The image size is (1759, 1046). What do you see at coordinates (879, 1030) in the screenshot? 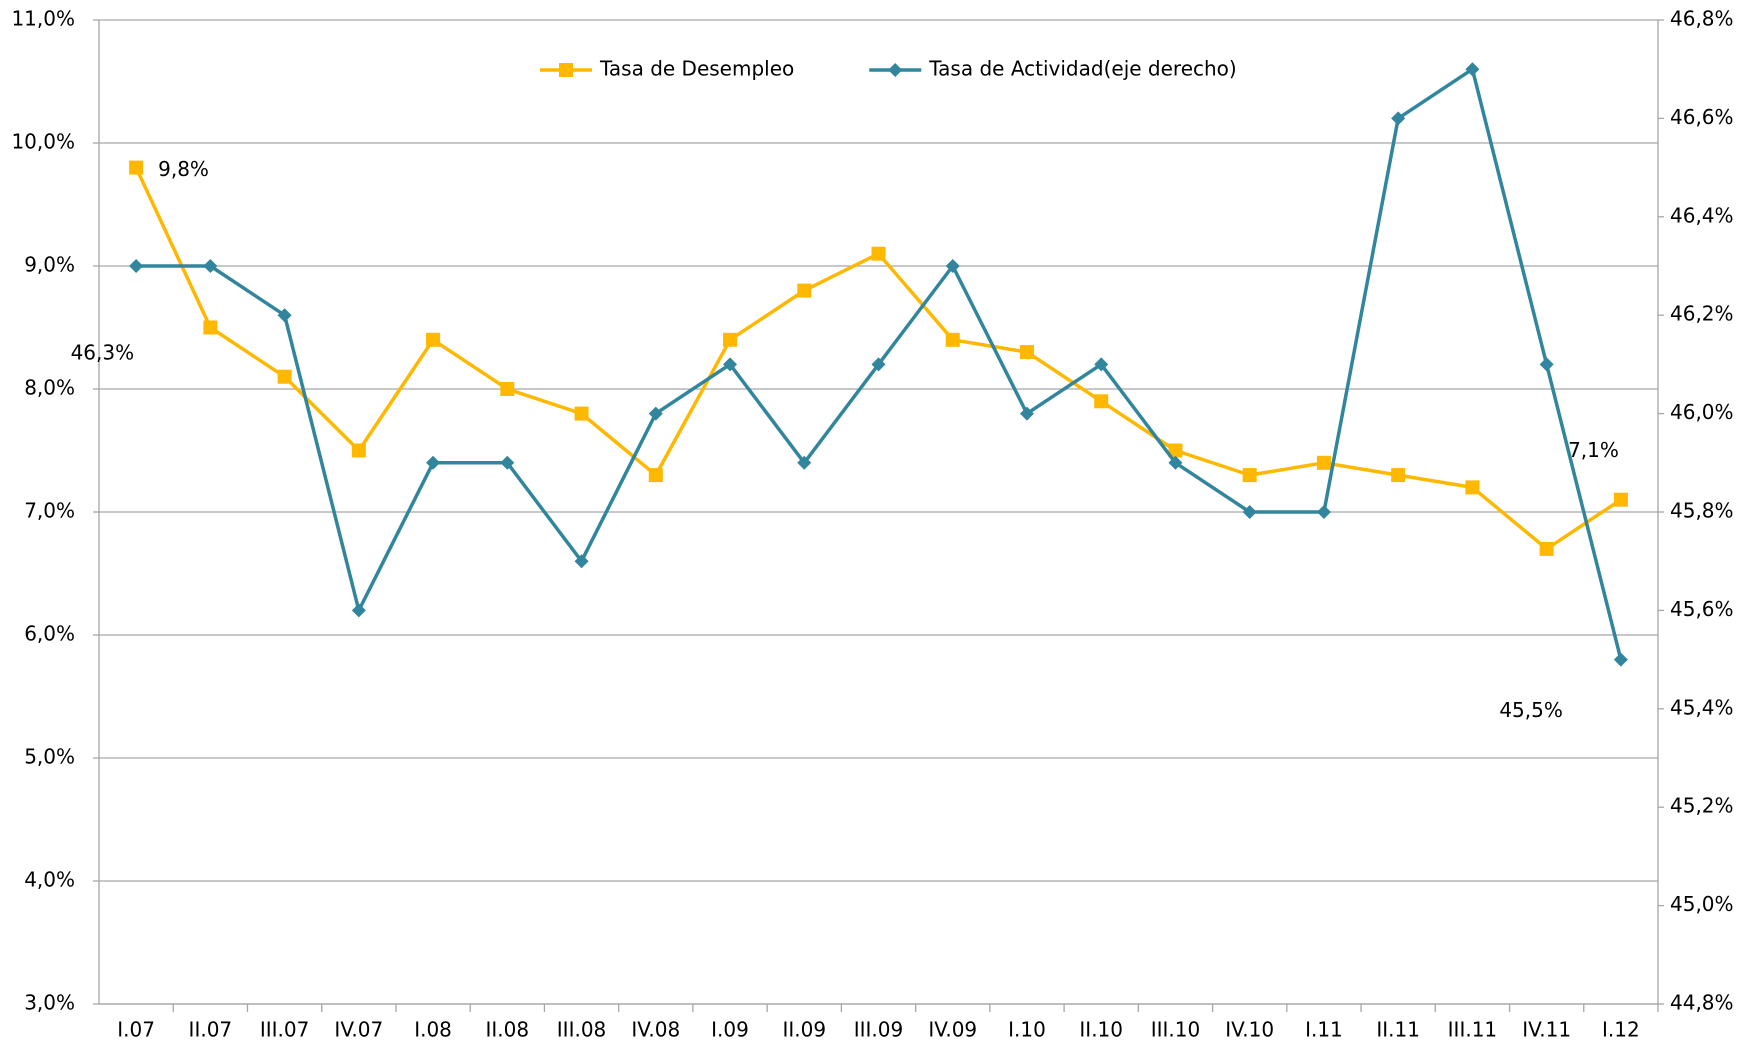
I see `x-tick-label: III.09` at bounding box center [879, 1030].